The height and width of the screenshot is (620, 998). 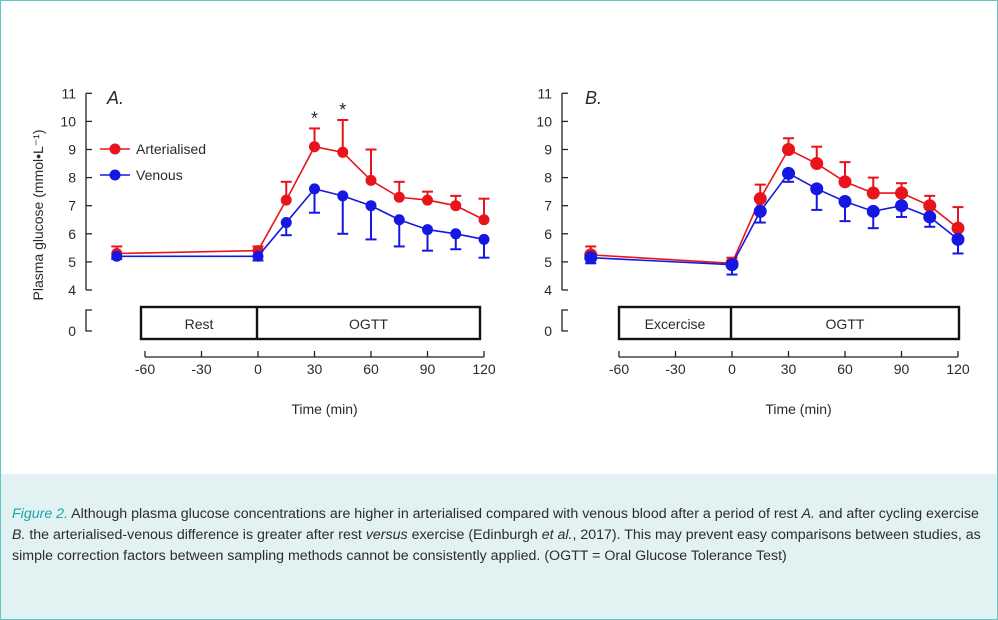 What do you see at coordinates (38, 214) in the screenshot?
I see `y-axis-title: Plasma glucose (mmol•L⁻¹)` at bounding box center [38, 214].